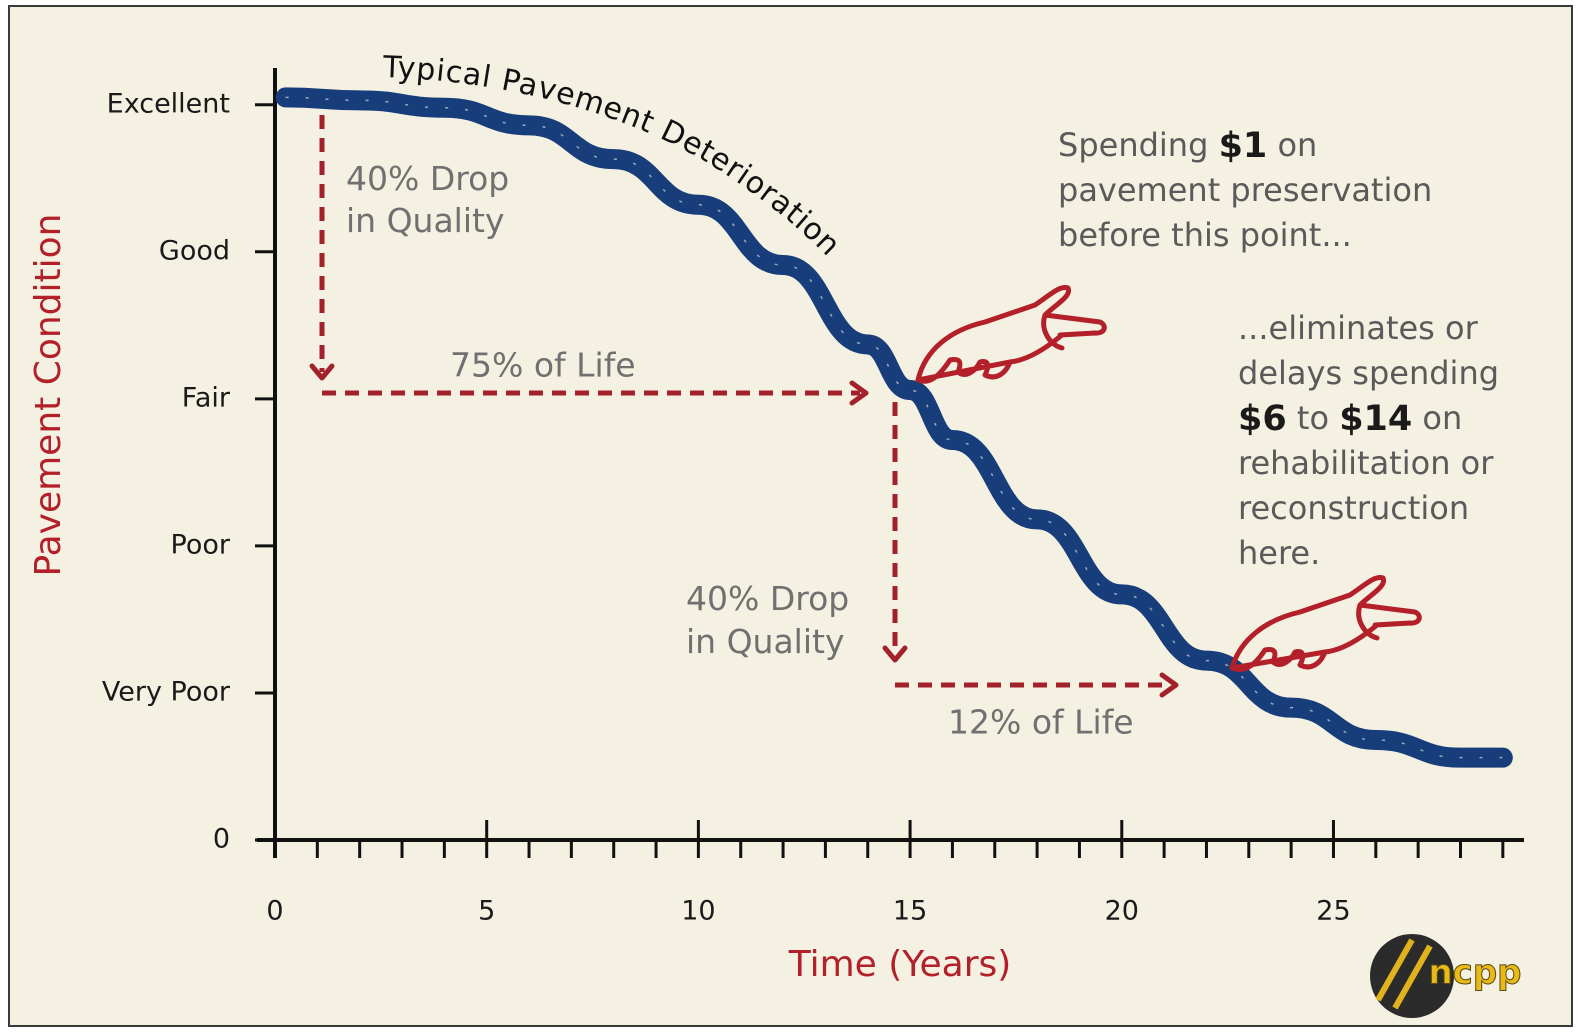  I want to click on x-tick-label: 15, so click(910, 911).